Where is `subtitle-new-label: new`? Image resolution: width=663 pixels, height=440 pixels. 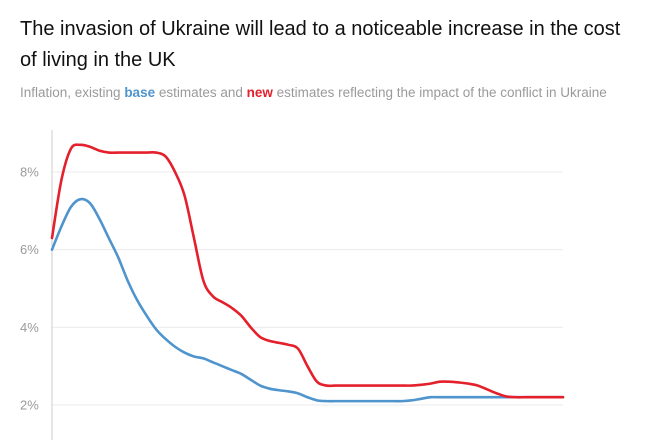 subtitle-new-label: new is located at coordinates (259, 92).